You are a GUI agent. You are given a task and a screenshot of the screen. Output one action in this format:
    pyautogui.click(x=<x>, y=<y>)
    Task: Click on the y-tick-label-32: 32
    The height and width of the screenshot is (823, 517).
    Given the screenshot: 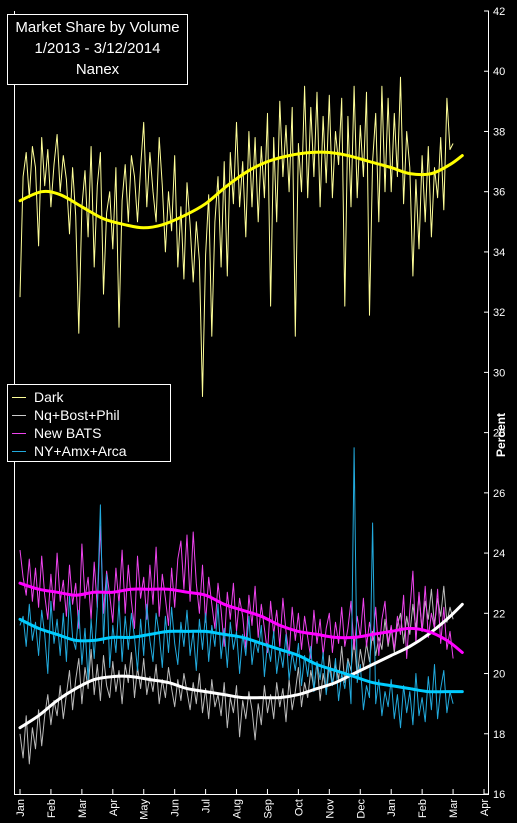 What is the action you would take?
    pyautogui.click(x=499, y=313)
    